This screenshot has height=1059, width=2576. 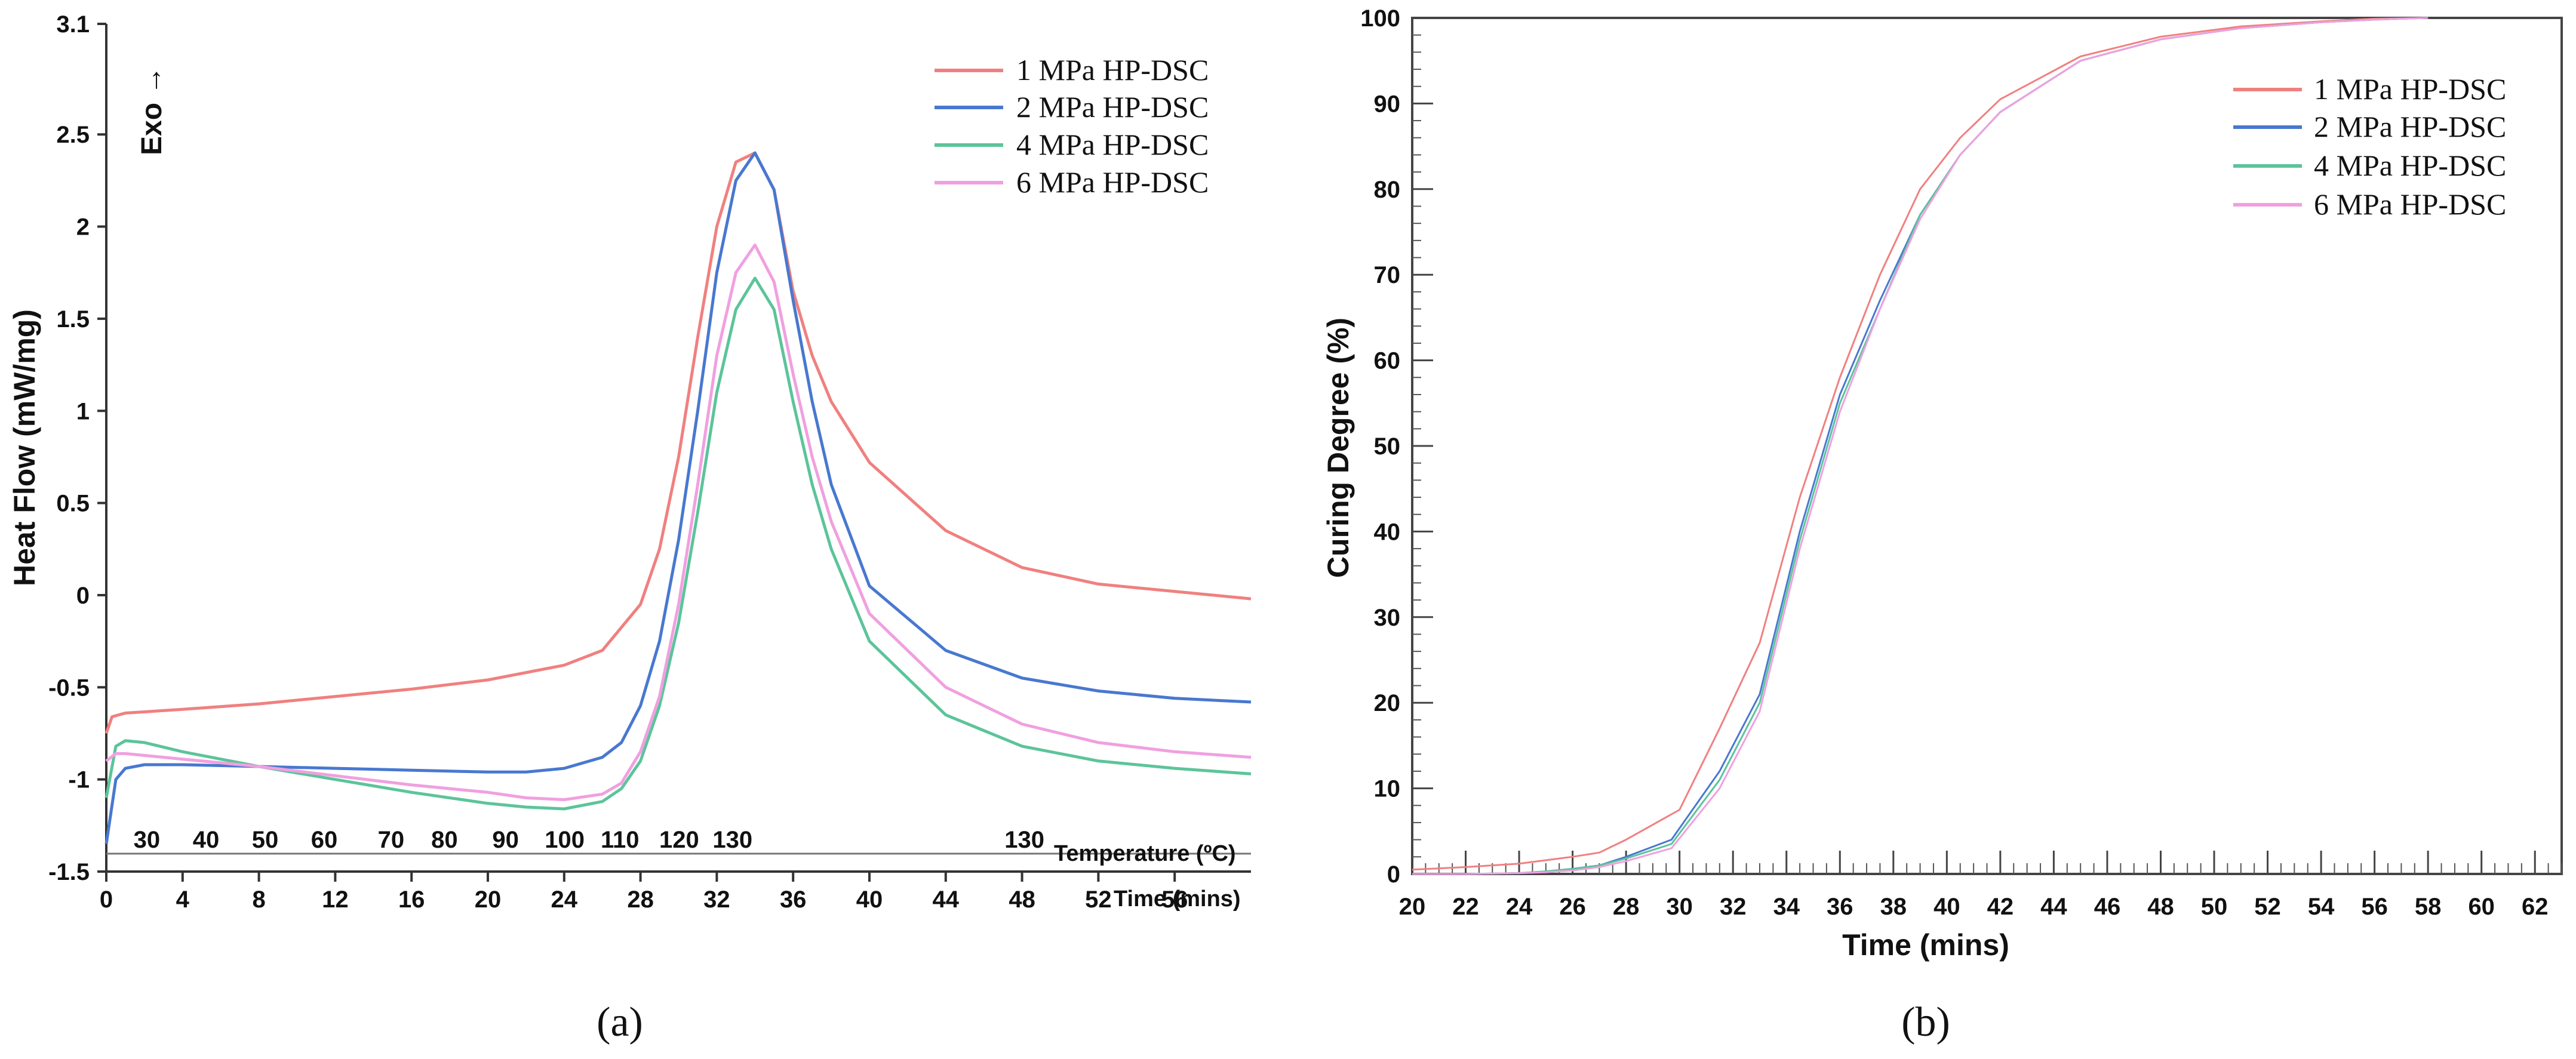 I want to click on panel-a-exo-label: Exo →, so click(x=152, y=110).